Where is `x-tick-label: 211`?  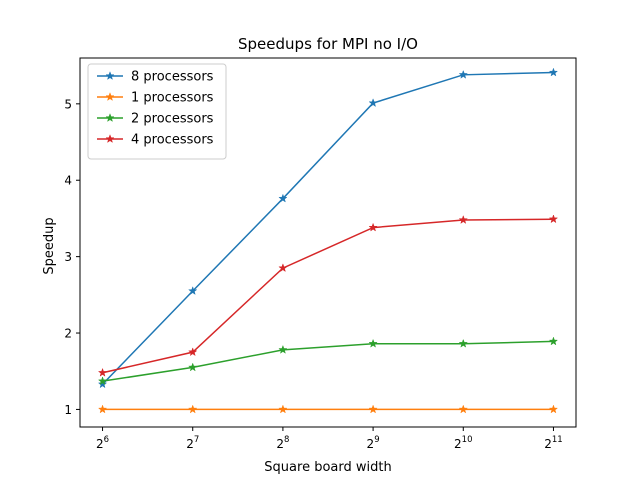
x-tick-label: 211 is located at coordinates (553, 443).